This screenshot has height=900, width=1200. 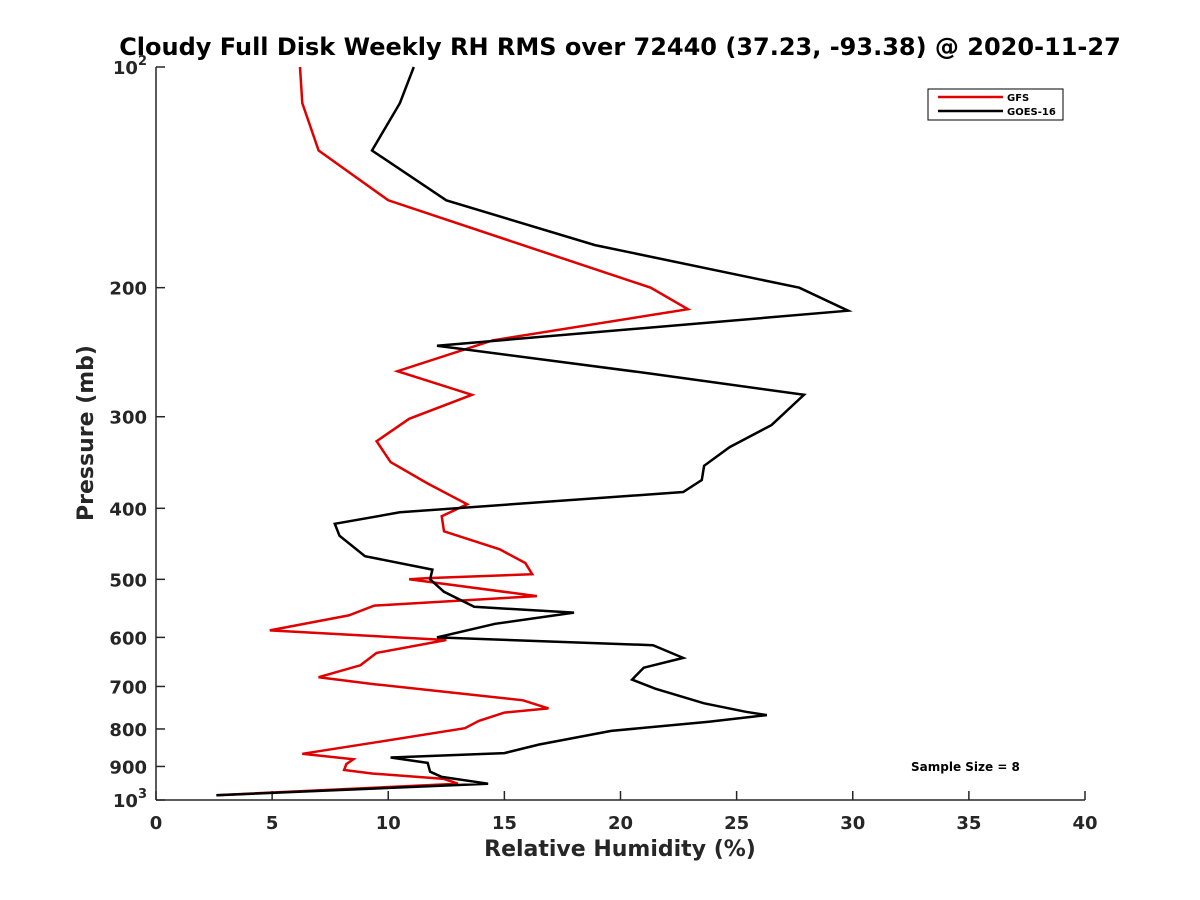 What do you see at coordinates (736, 823) in the screenshot?
I see `x-tick-label: 25` at bounding box center [736, 823].